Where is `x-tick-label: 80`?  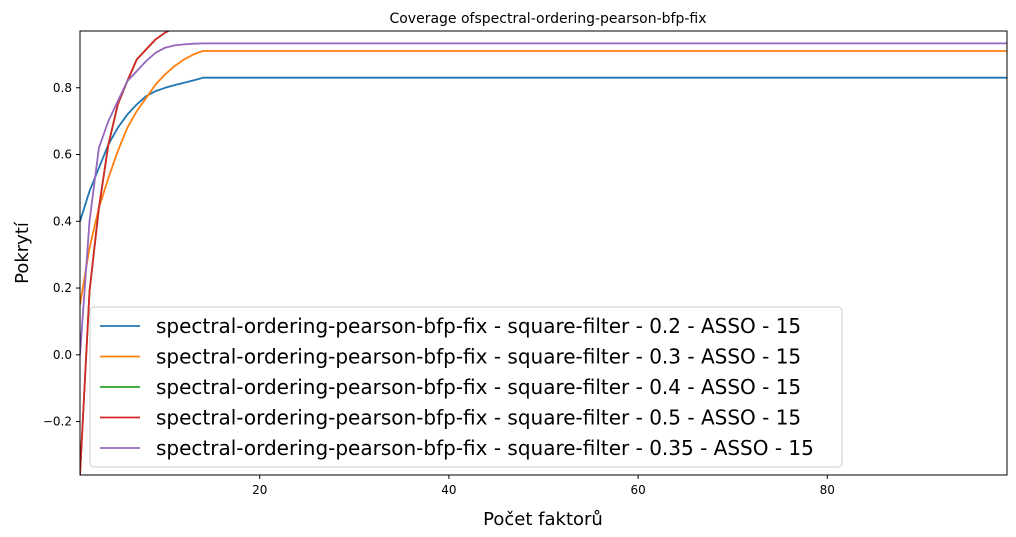 x-tick-label: 80 is located at coordinates (827, 490).